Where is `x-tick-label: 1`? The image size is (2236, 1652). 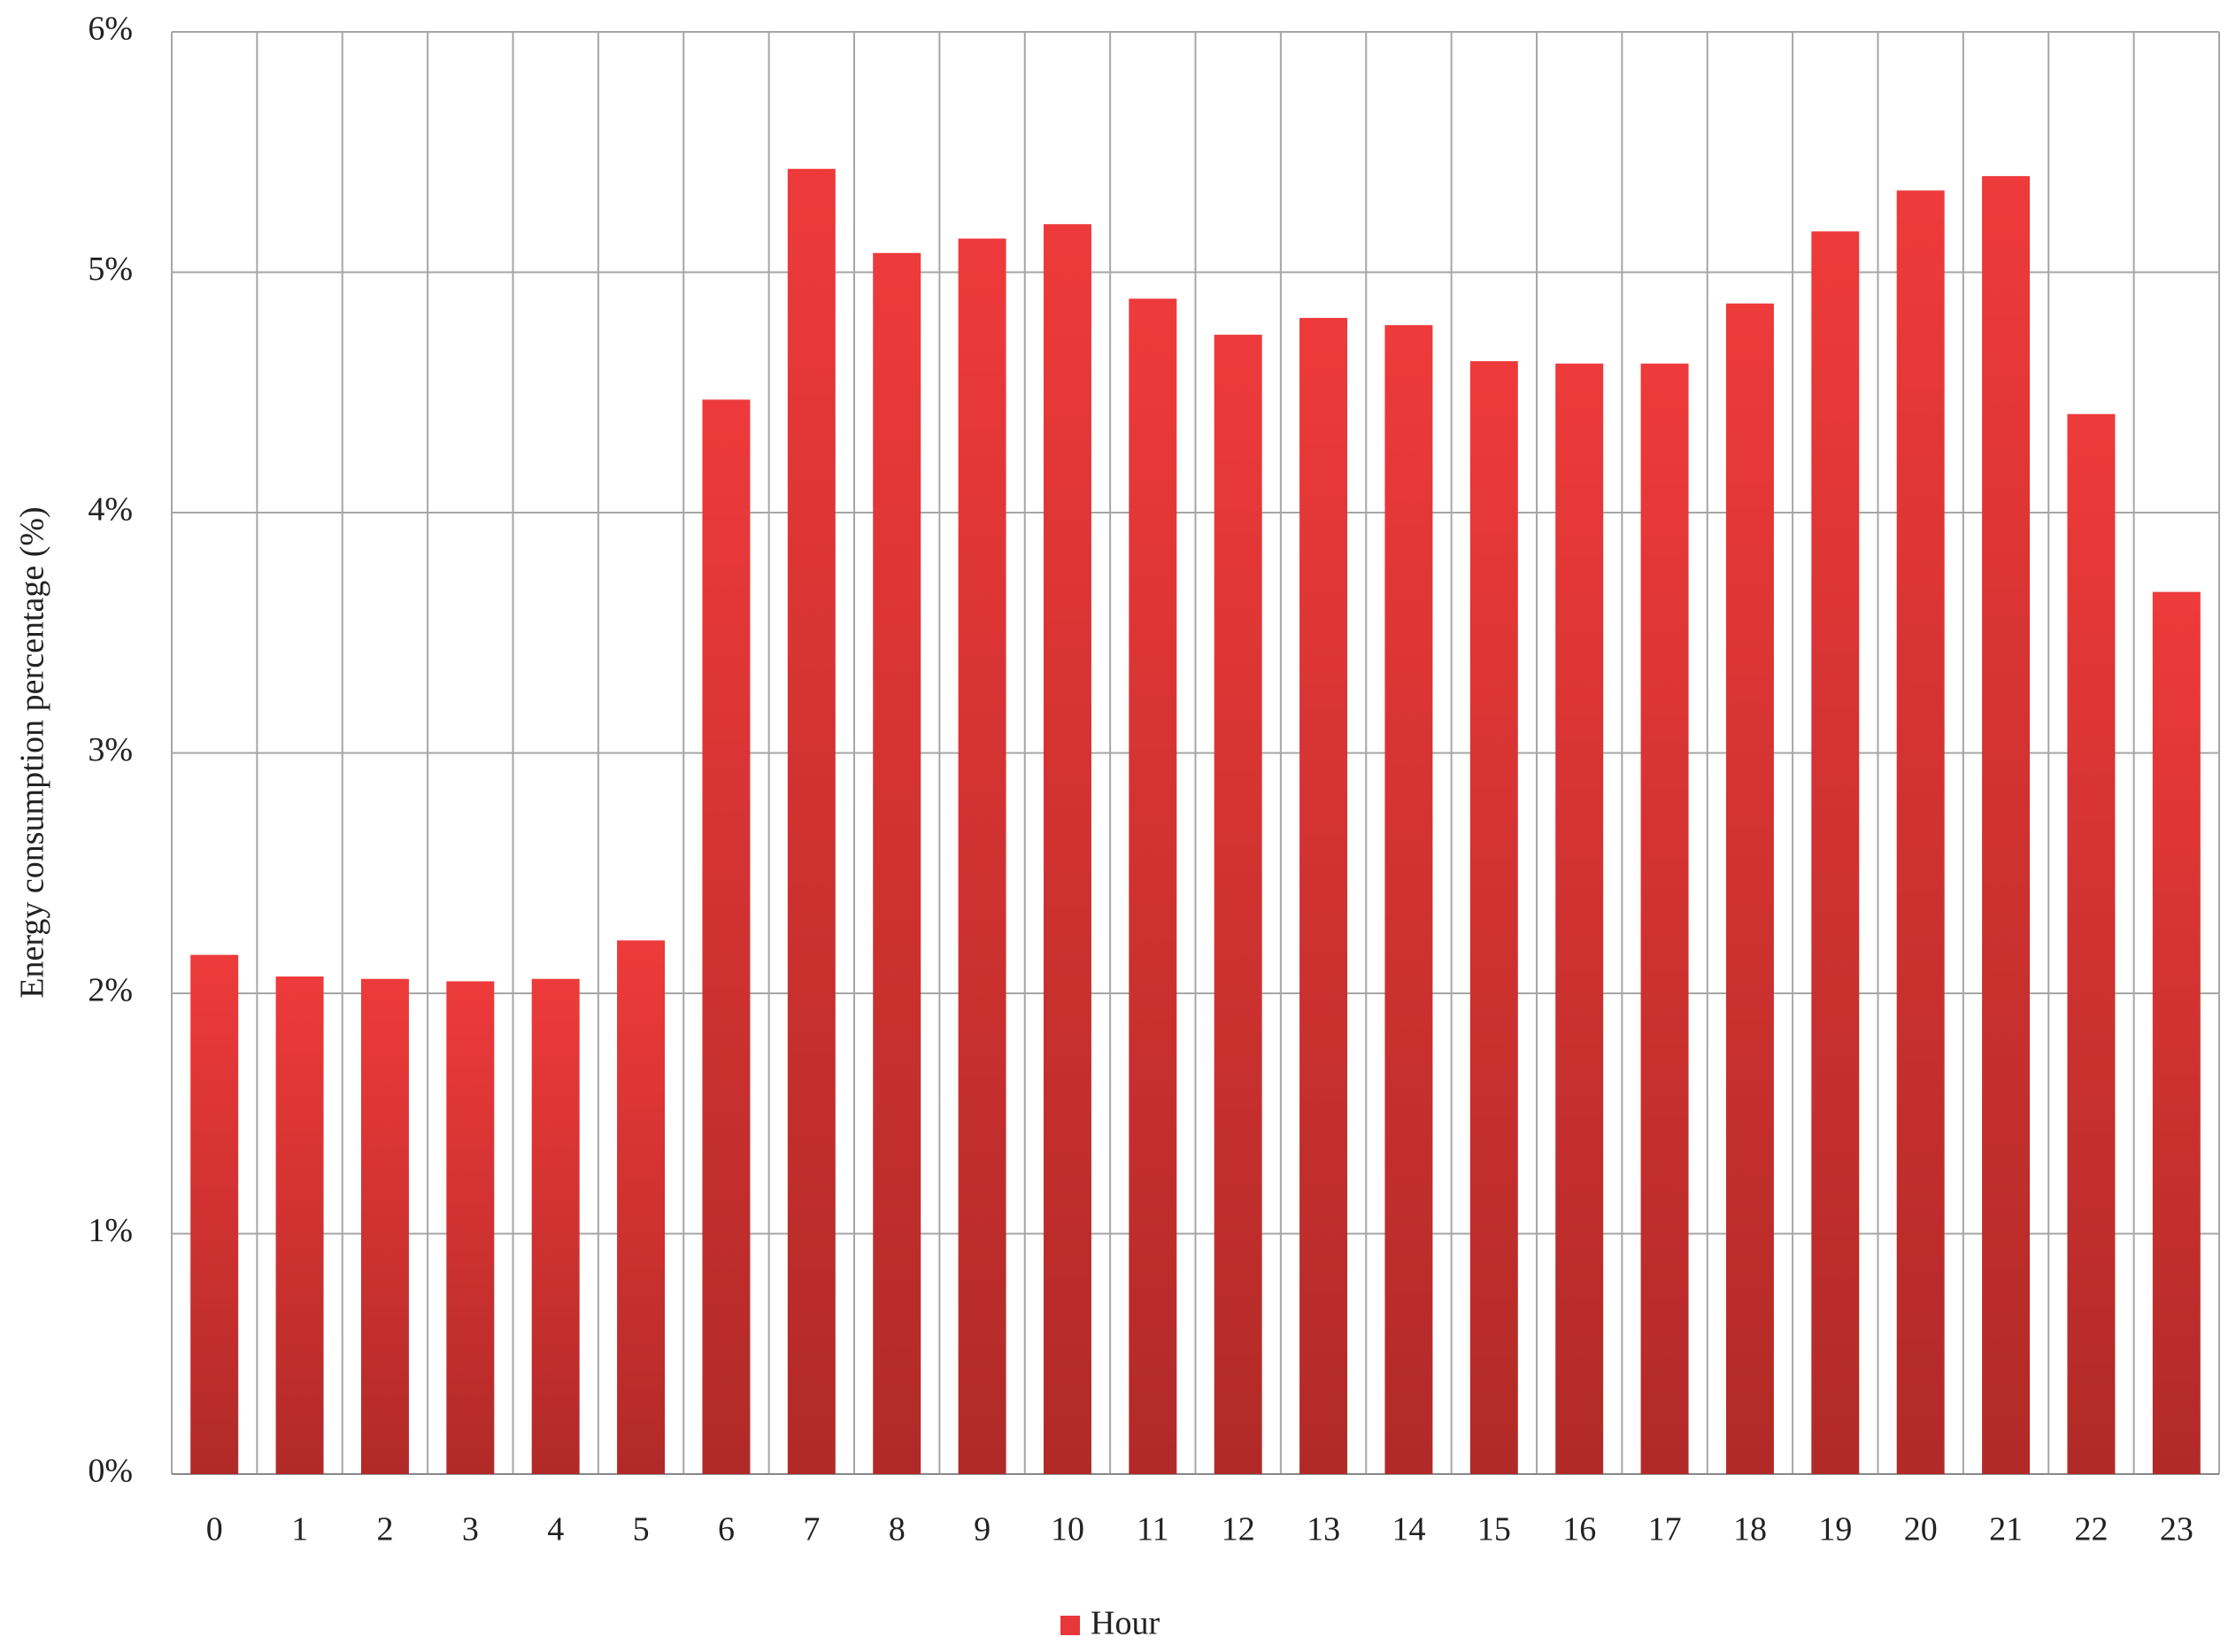 x-tick-label: 1 is located at coordinates (299, 1529).